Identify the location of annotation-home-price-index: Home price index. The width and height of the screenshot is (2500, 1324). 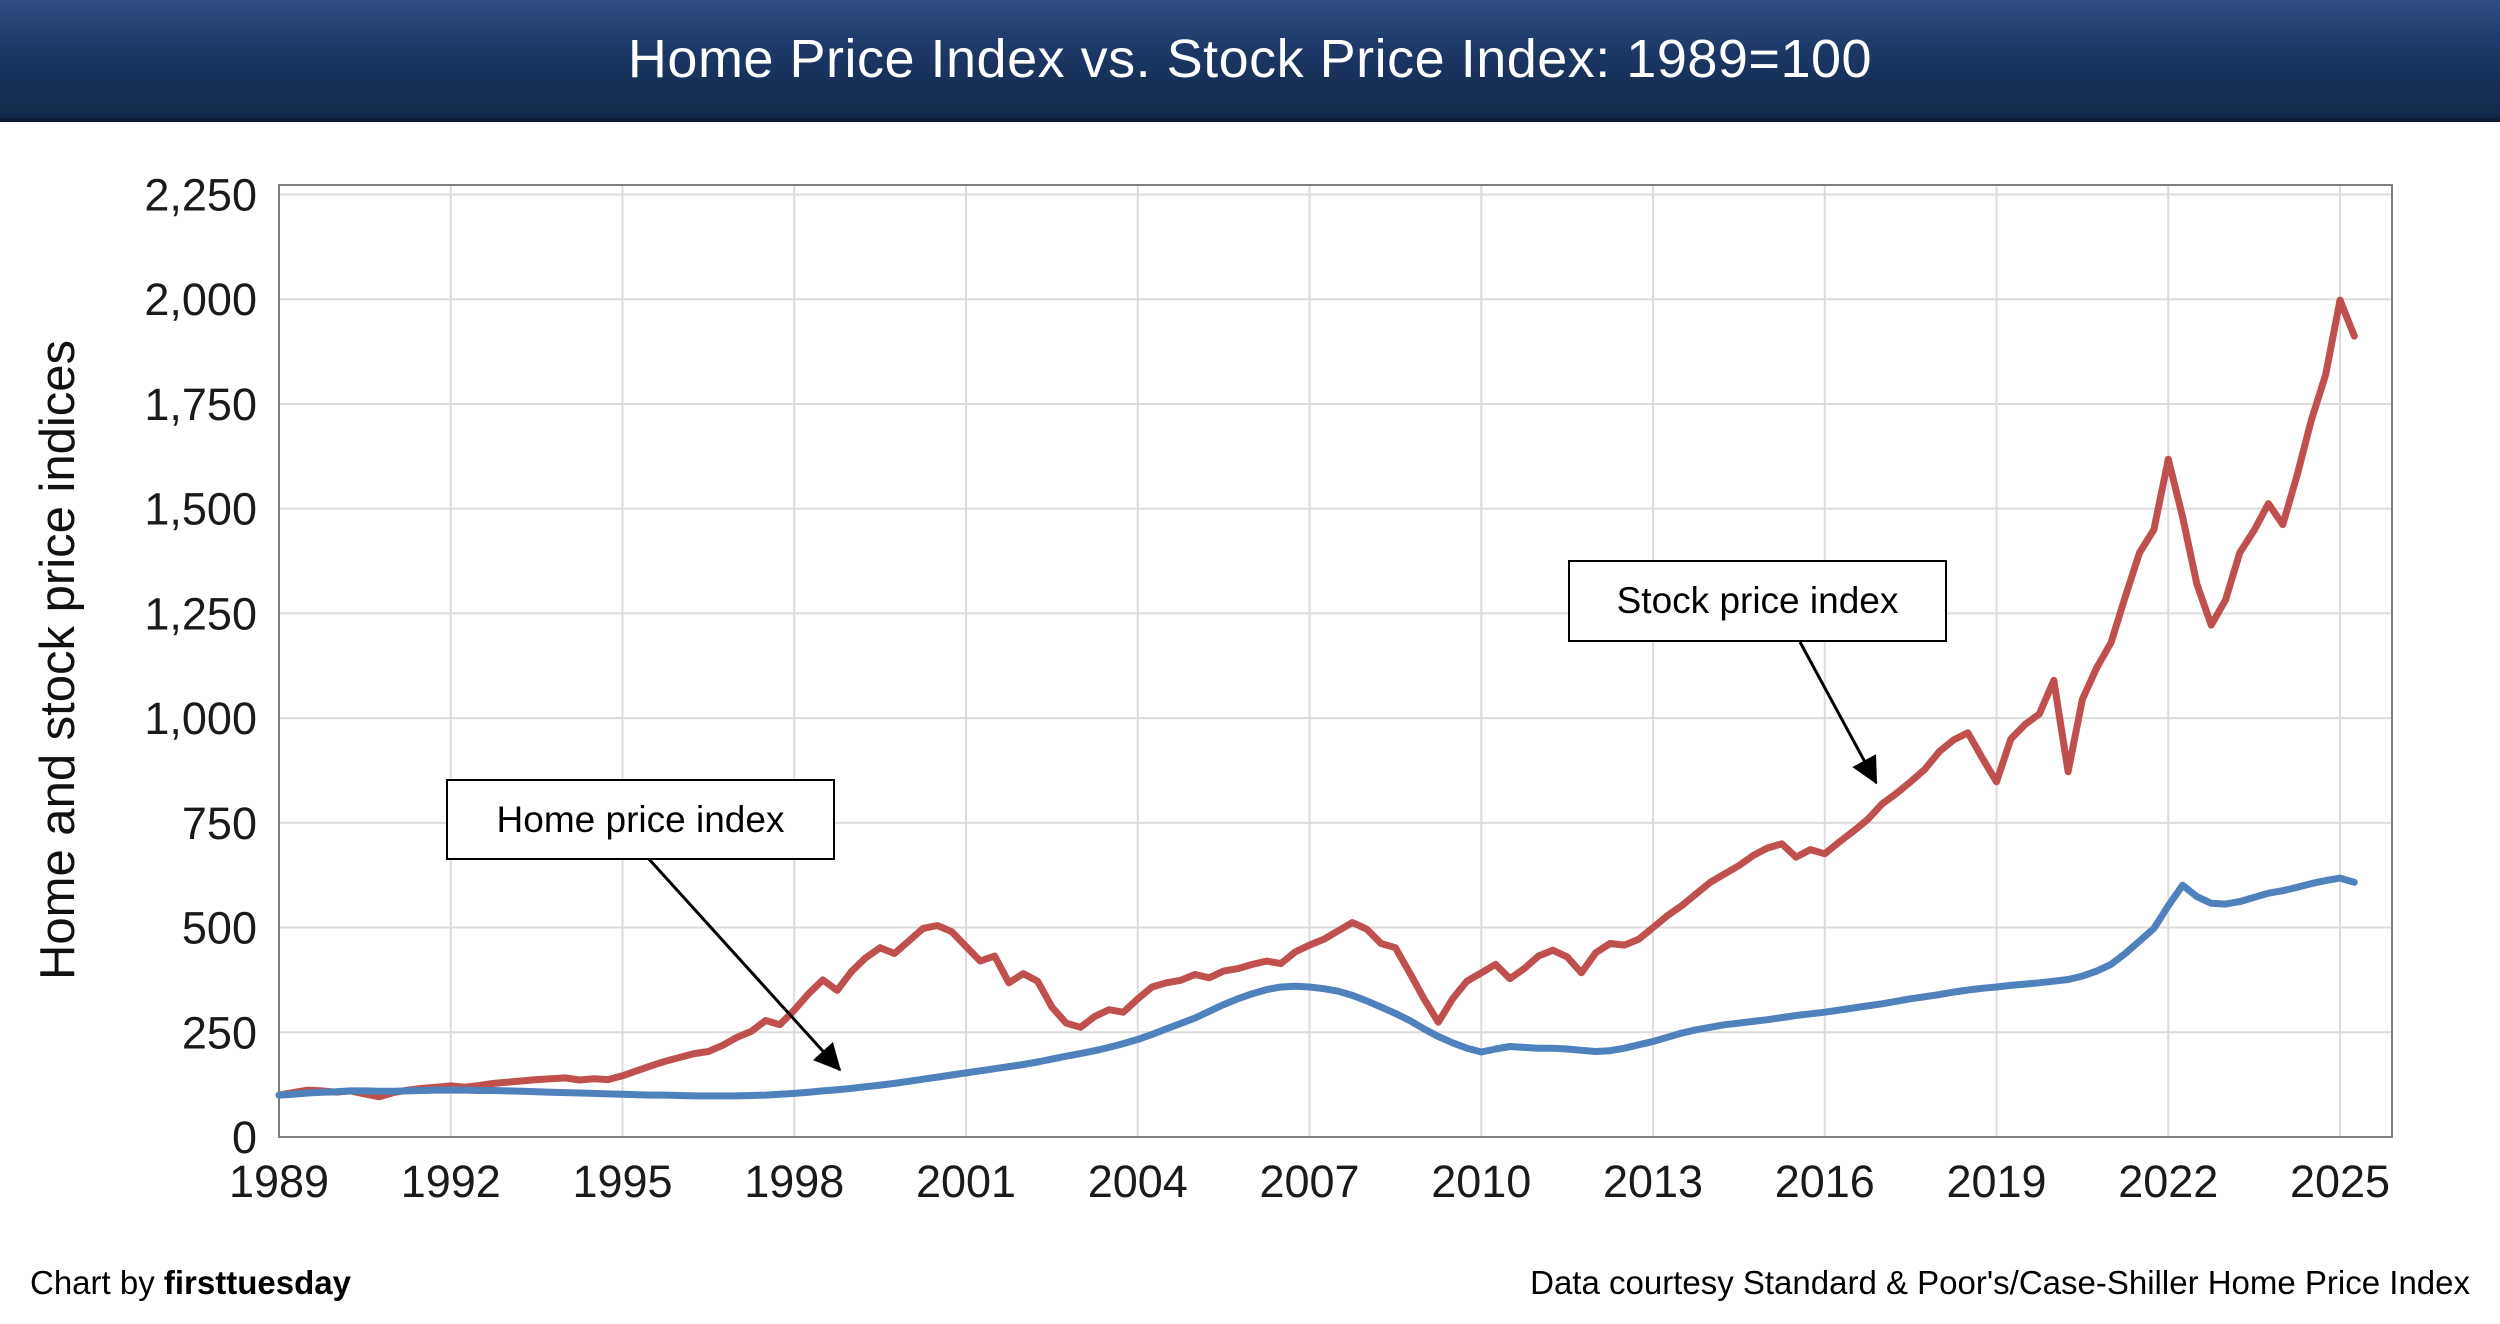
(640, 819).